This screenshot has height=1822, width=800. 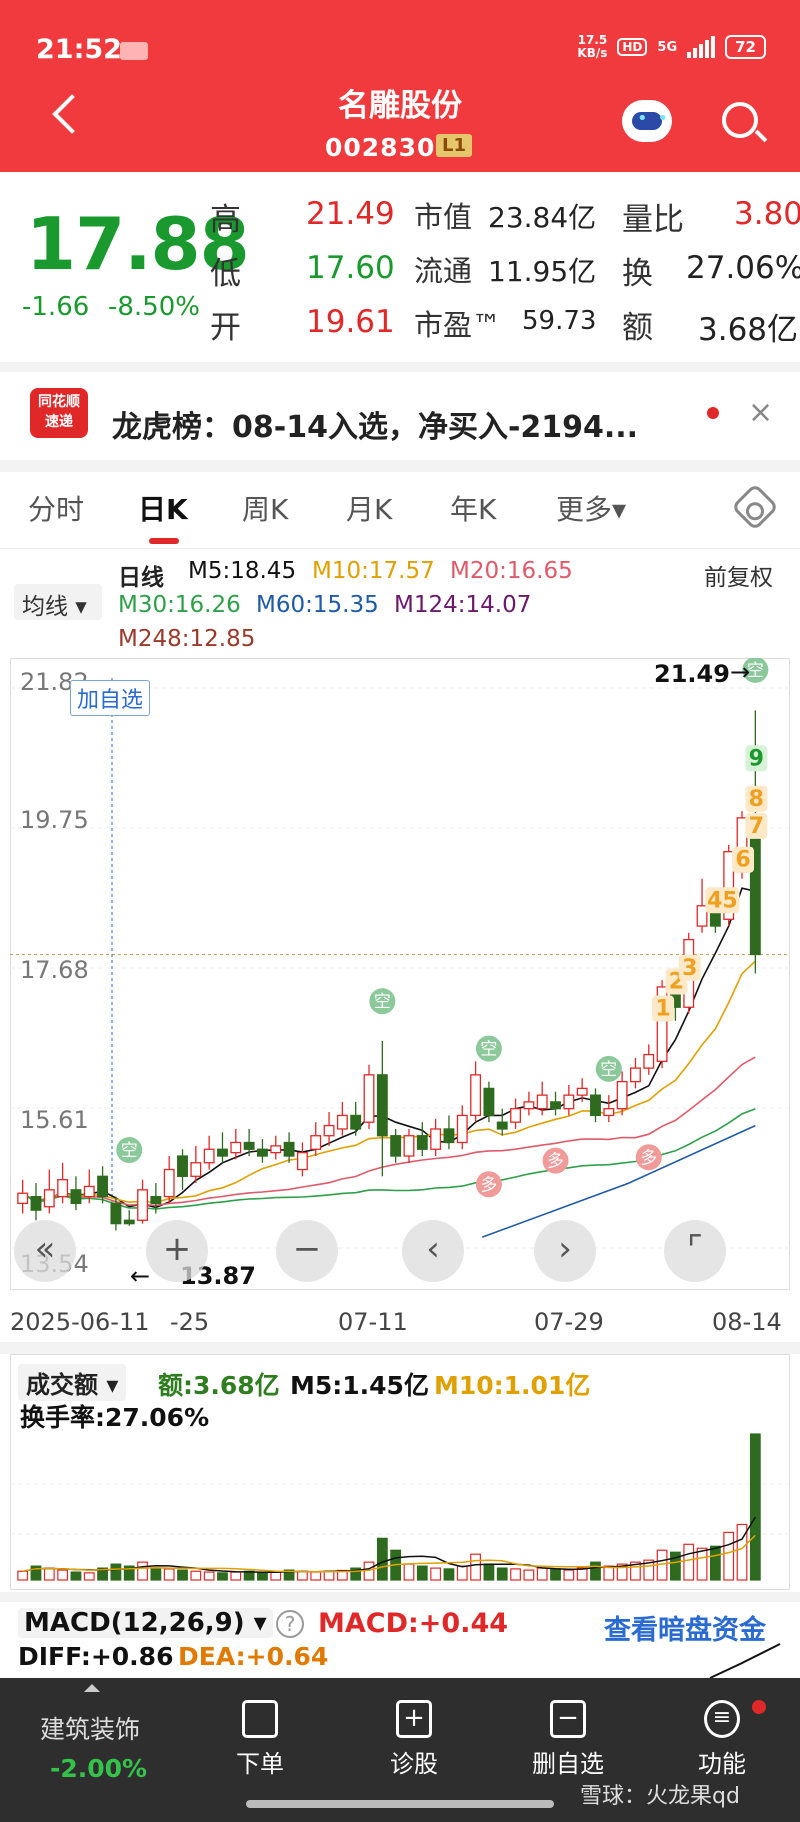 What do you see at coordinates (163, 509) in the screenshot?
I see `tab-daily-k: 日K` at bounding box center [163, 509].